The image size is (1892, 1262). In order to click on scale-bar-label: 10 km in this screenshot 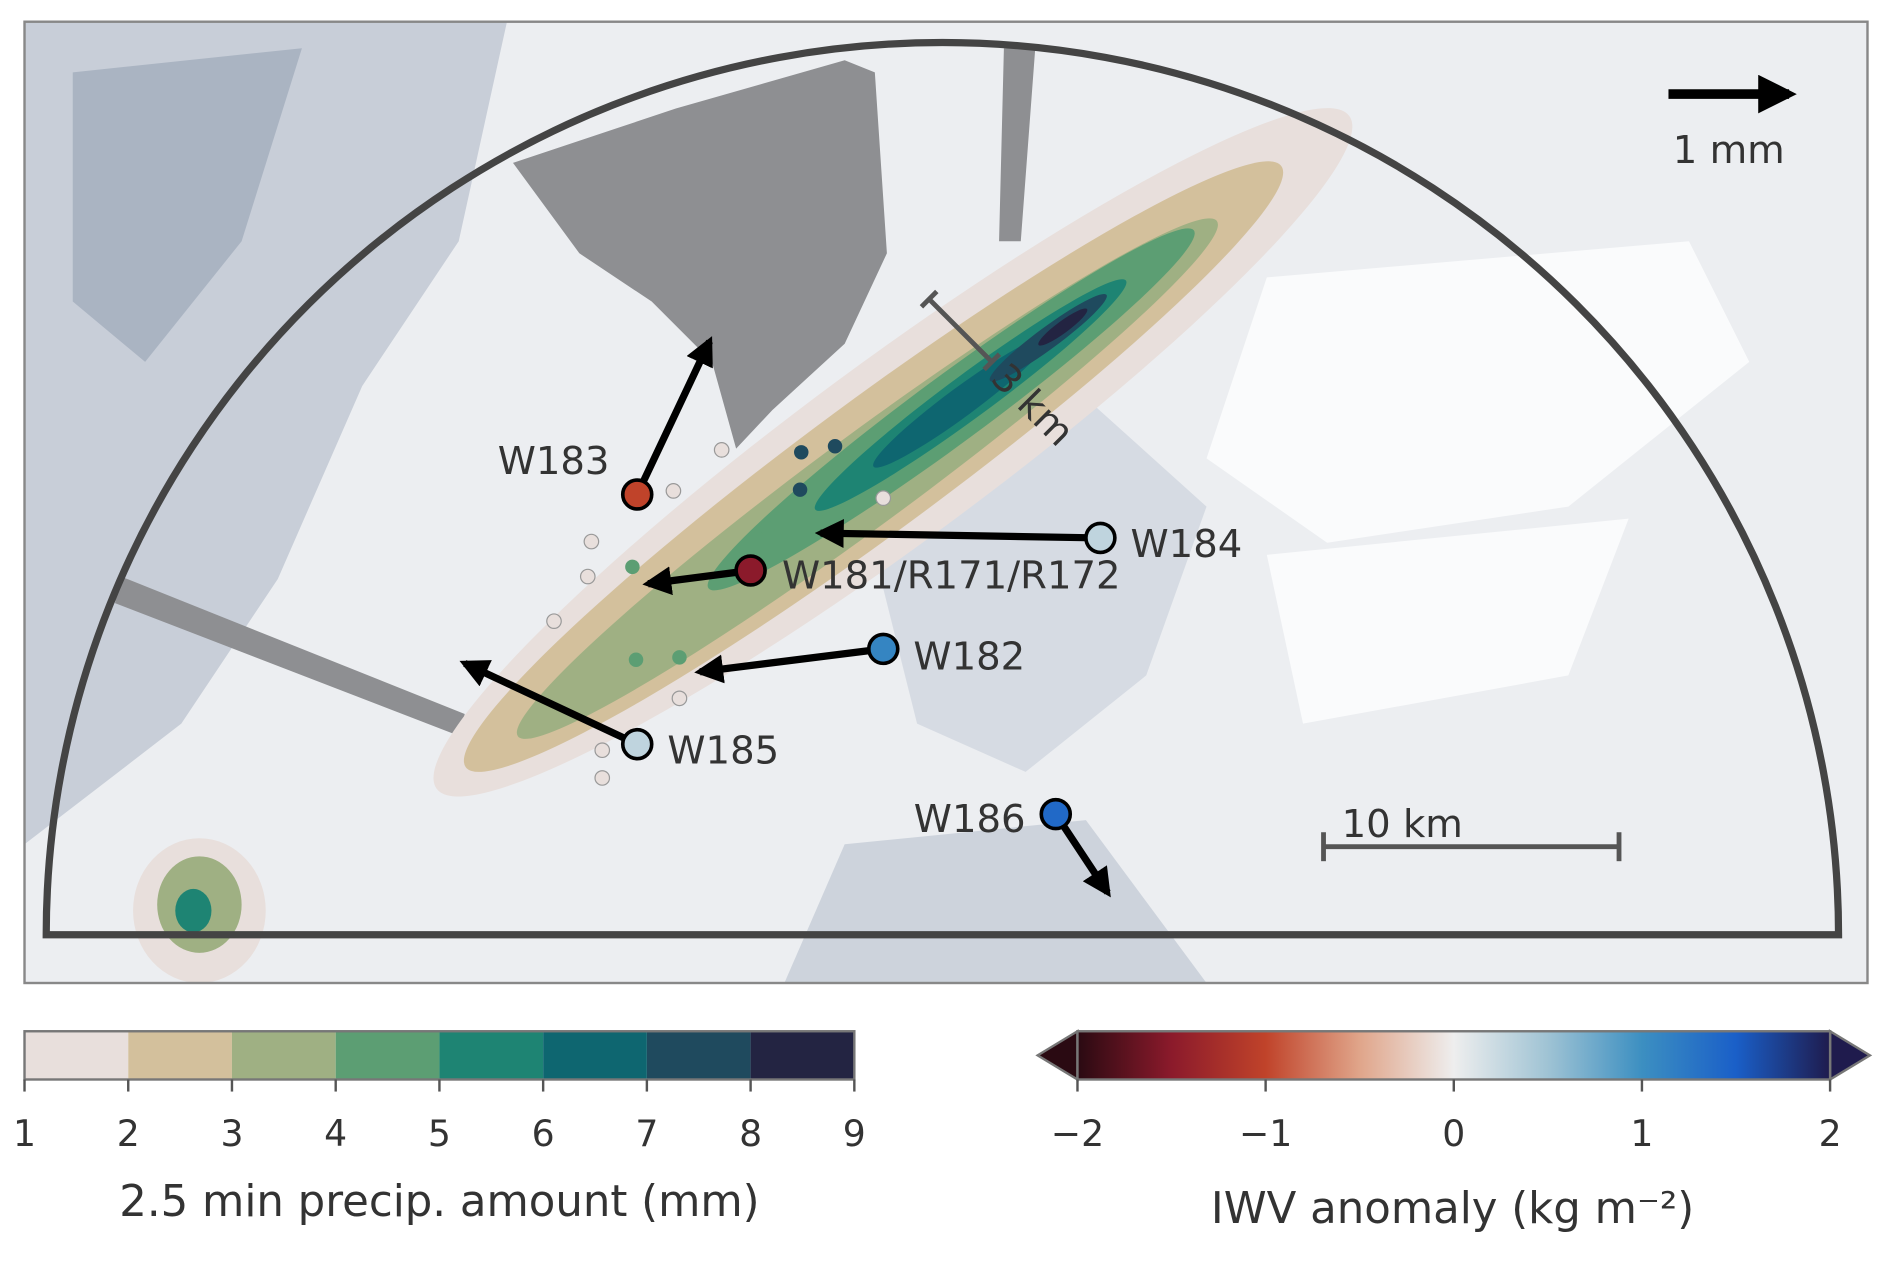, I will do `click(1402, 824)`.